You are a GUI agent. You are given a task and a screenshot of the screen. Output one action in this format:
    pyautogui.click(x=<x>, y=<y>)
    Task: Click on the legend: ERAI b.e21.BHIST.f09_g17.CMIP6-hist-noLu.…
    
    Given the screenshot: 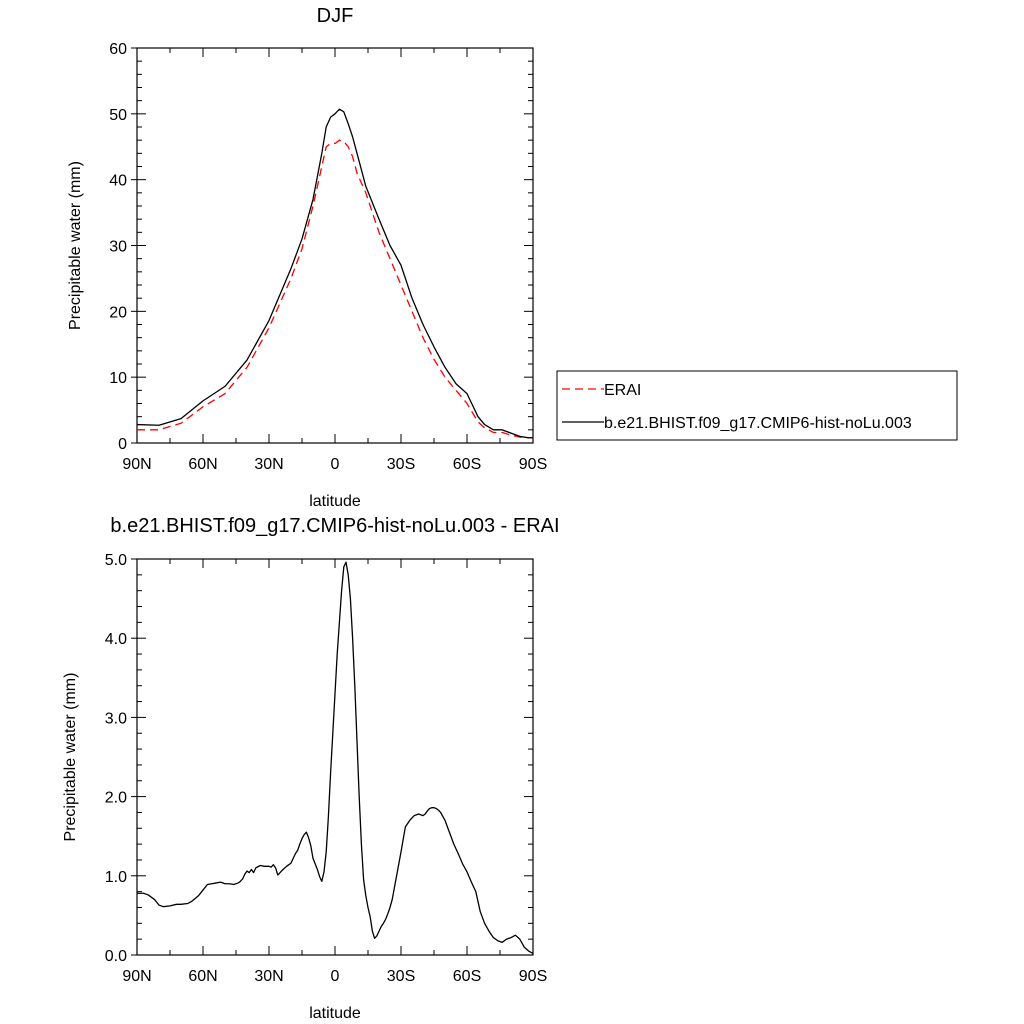 What is the action you would take?
    pyautogui.click(x=757, y=405)
    